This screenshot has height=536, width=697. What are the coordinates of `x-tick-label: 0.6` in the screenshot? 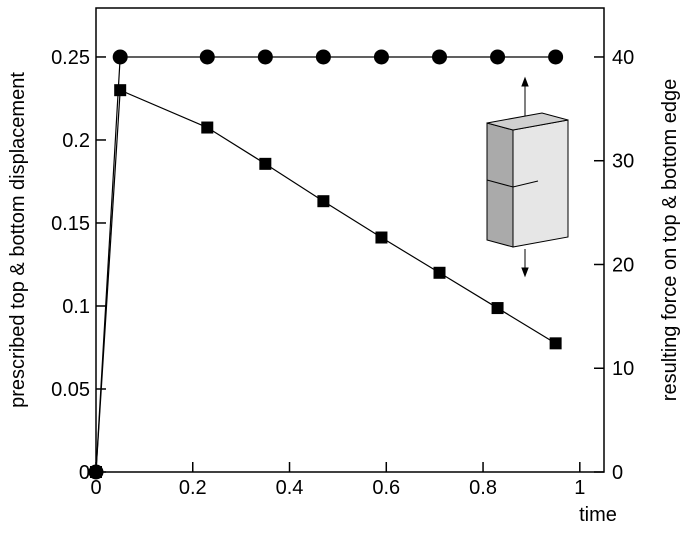 It's located at (386, 488).